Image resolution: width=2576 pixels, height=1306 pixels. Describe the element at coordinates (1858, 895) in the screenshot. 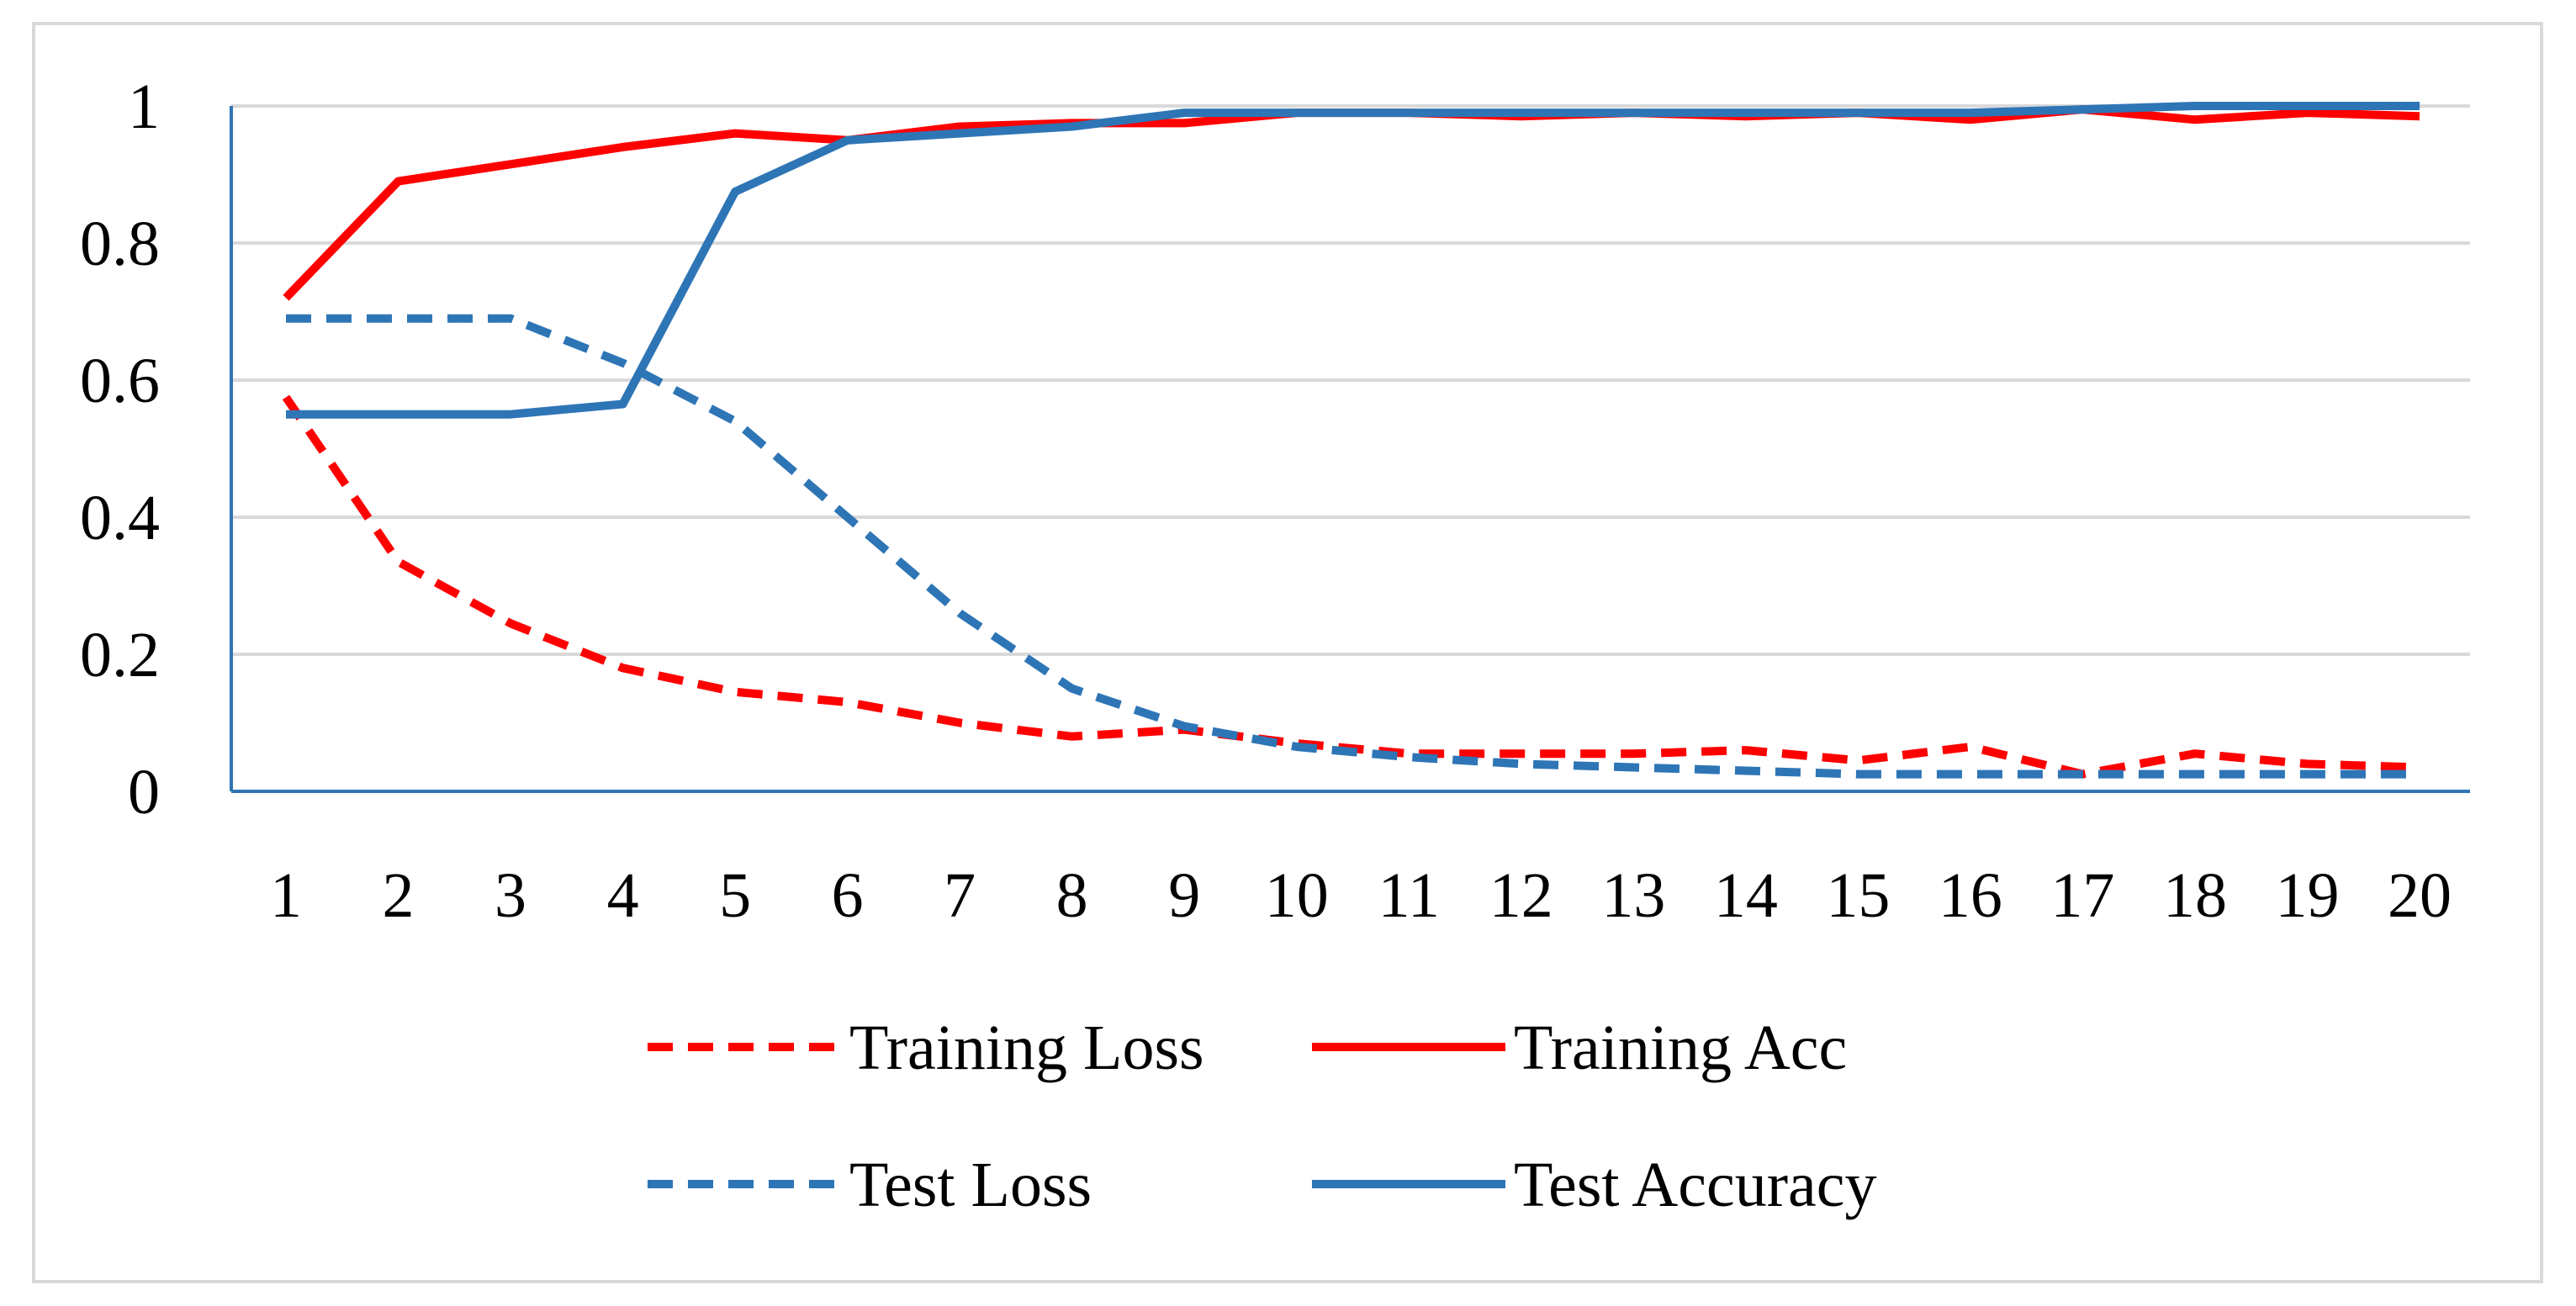

I see `x-tick-label-15: 15` at that location.